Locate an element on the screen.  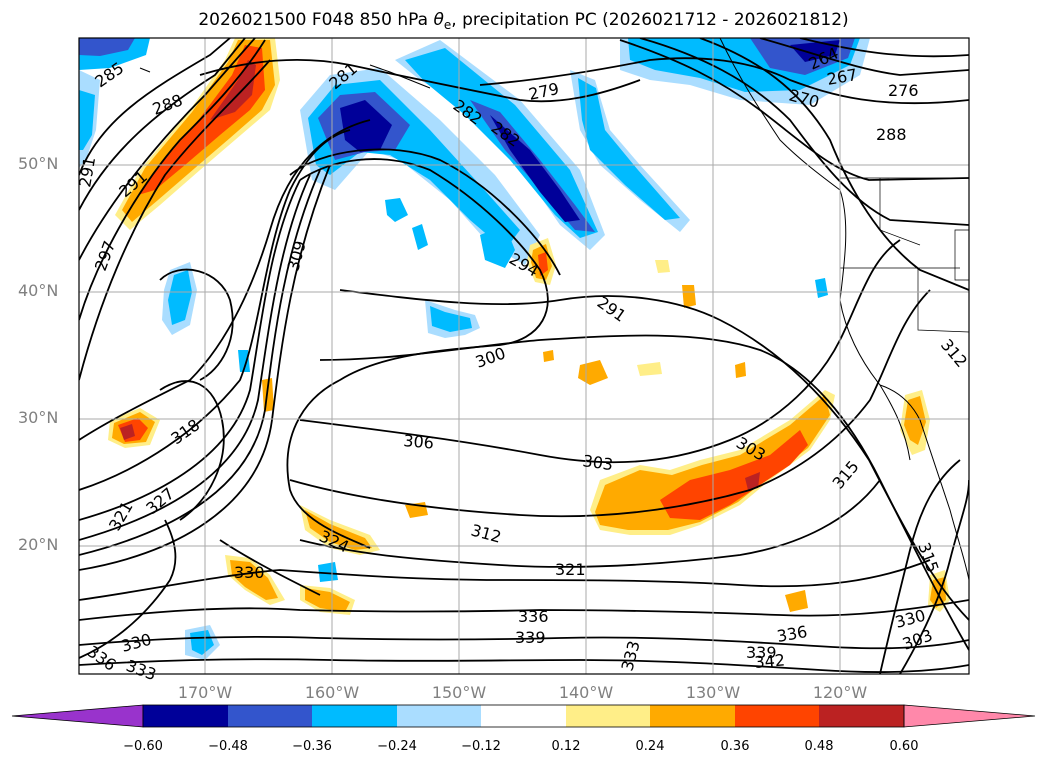
contour-label: 336 is located at coordinates (533, 616).